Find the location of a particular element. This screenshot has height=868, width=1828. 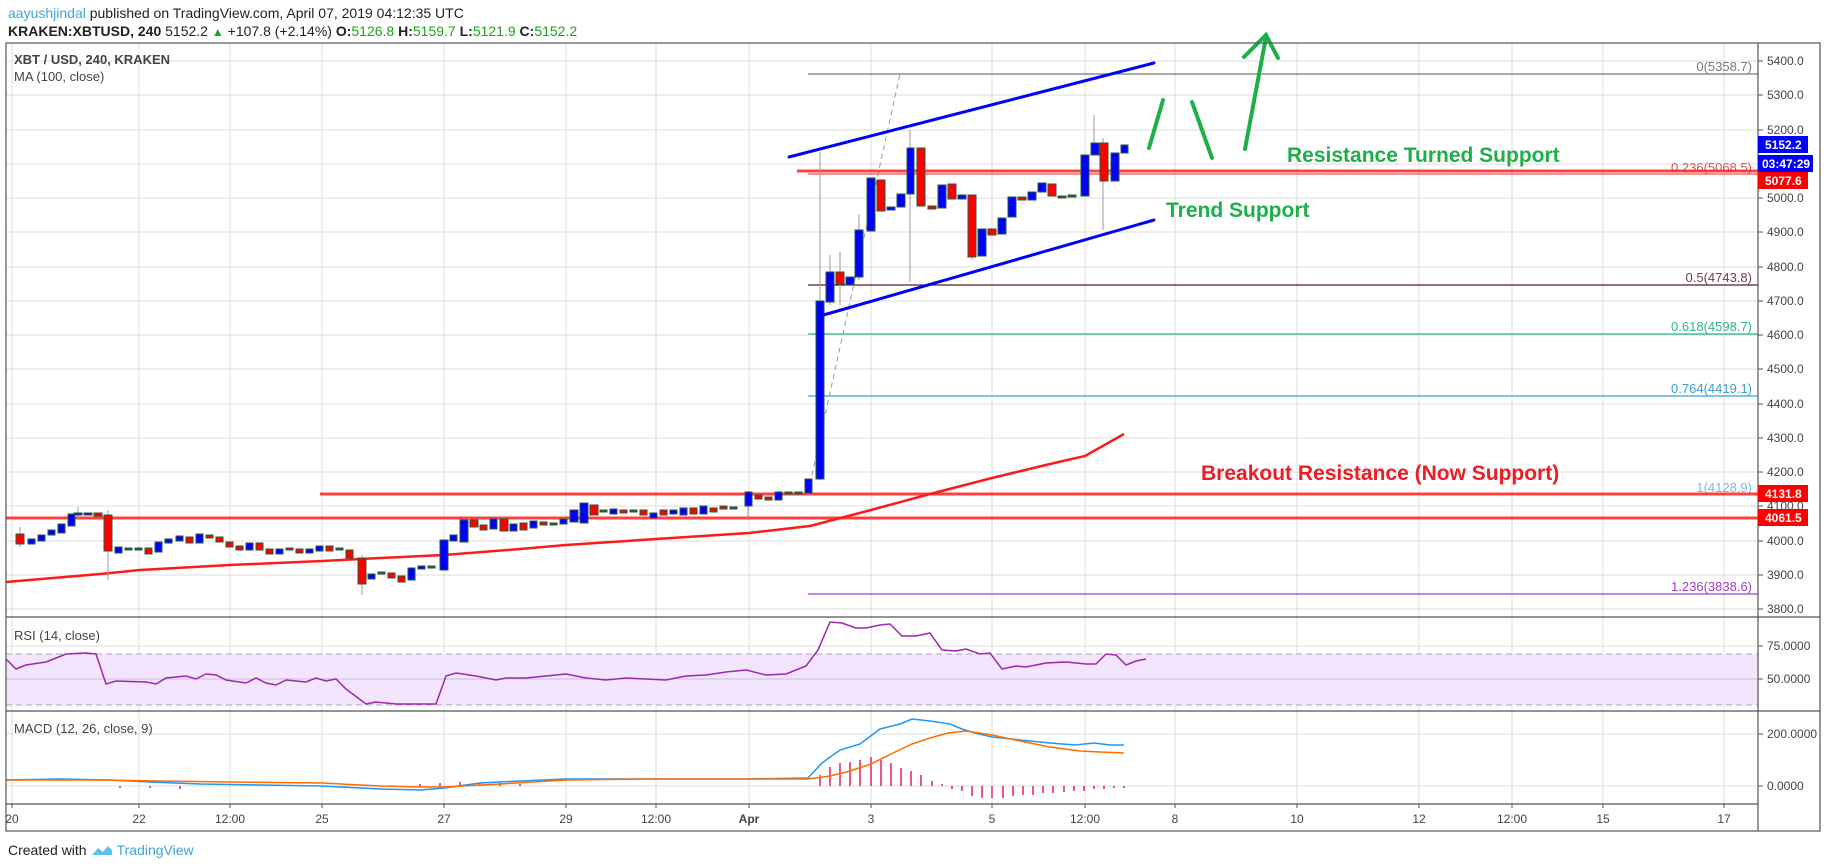

symbol-interval: KRAKEN:XBTUSD, 240 is located at coordinates (85, 31).